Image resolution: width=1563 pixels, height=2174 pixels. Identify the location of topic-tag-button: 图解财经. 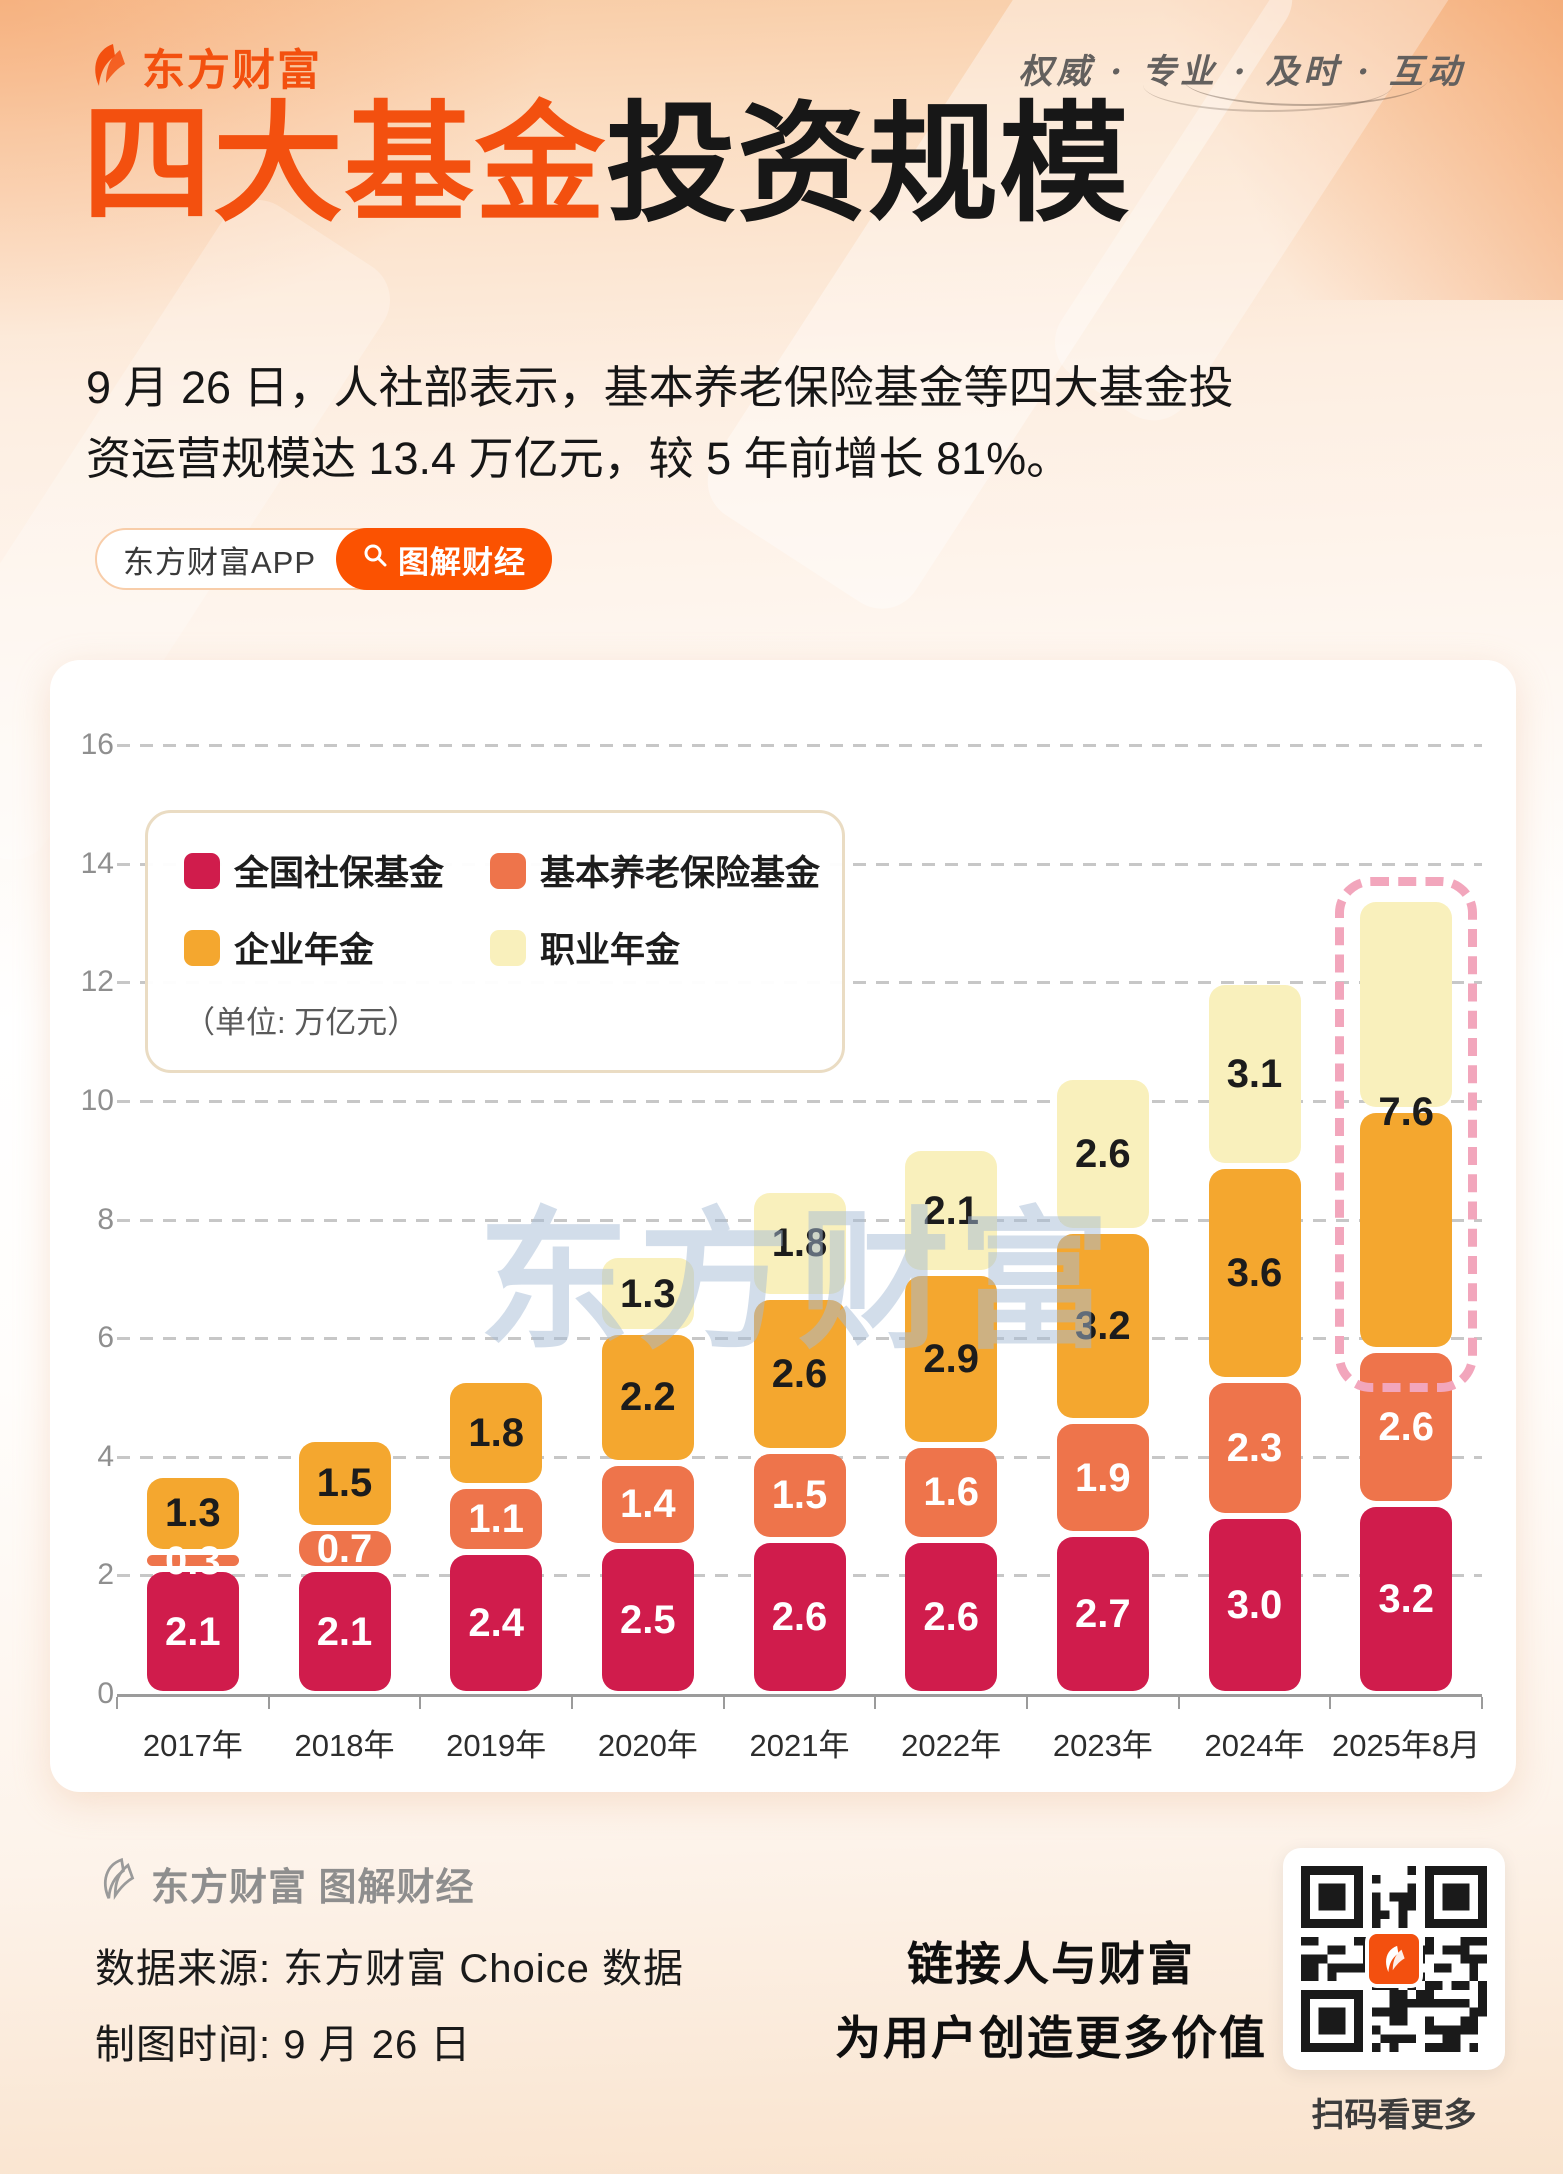
(444, 559).